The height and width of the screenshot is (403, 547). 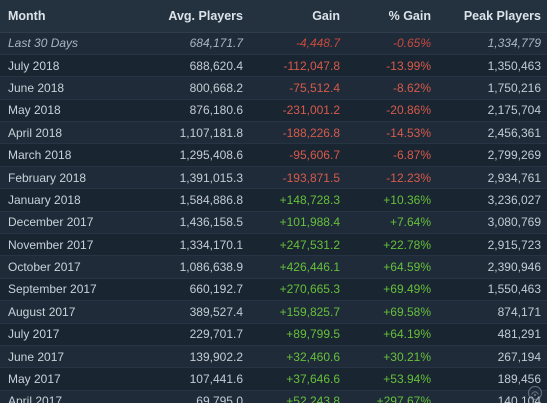 I want to click on cell-peak-players: 2,915,723, so click(x=492, y=245).